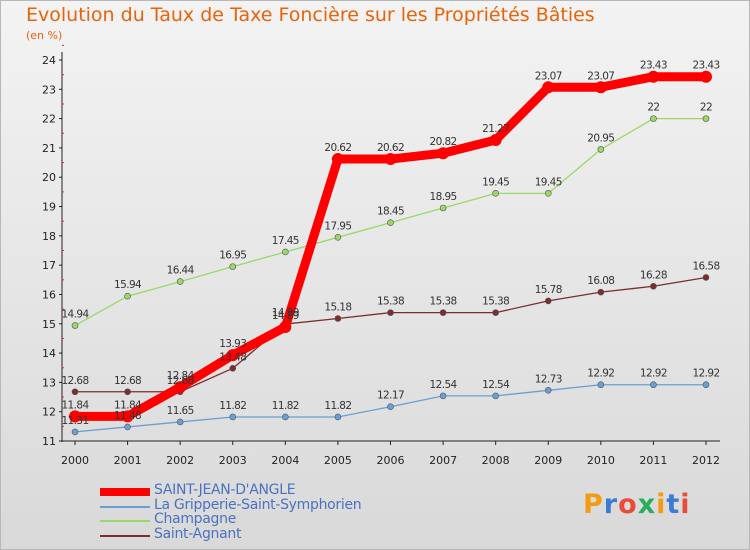 The height and width of the screenshot is (550, 750). I want to click on data-label-champagne: 17.95, so click(337, 226).